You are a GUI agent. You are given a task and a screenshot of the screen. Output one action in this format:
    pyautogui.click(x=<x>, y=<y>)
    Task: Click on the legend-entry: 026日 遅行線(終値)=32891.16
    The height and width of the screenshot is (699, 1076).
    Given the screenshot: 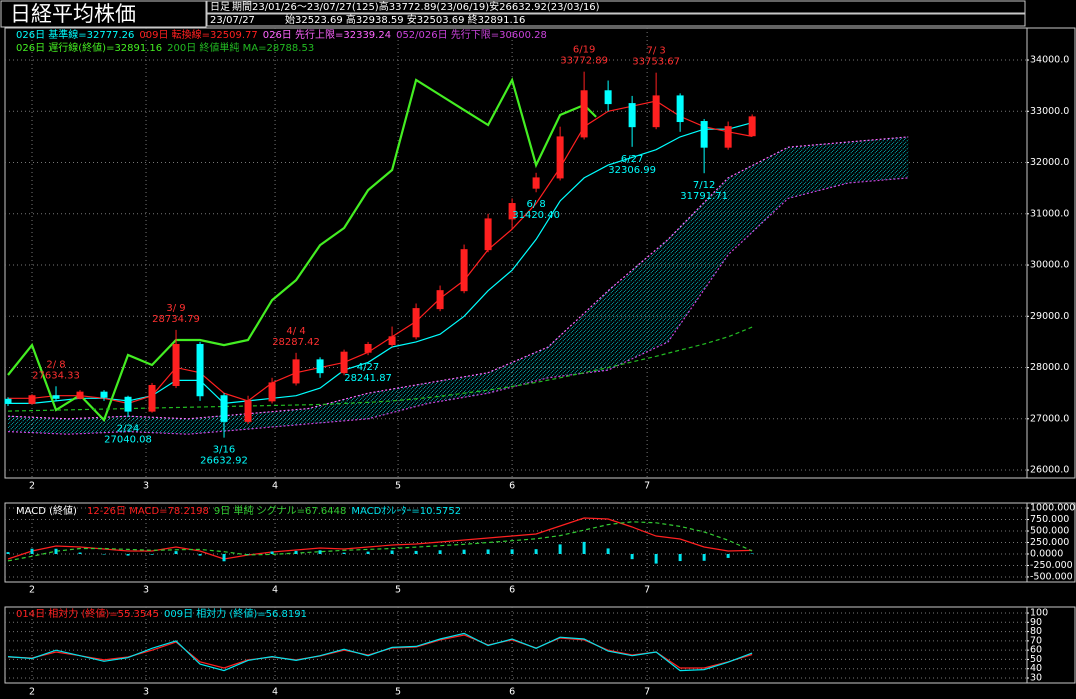 What is the action you would take?
    pyautogui.click(x=89, y=47)
    